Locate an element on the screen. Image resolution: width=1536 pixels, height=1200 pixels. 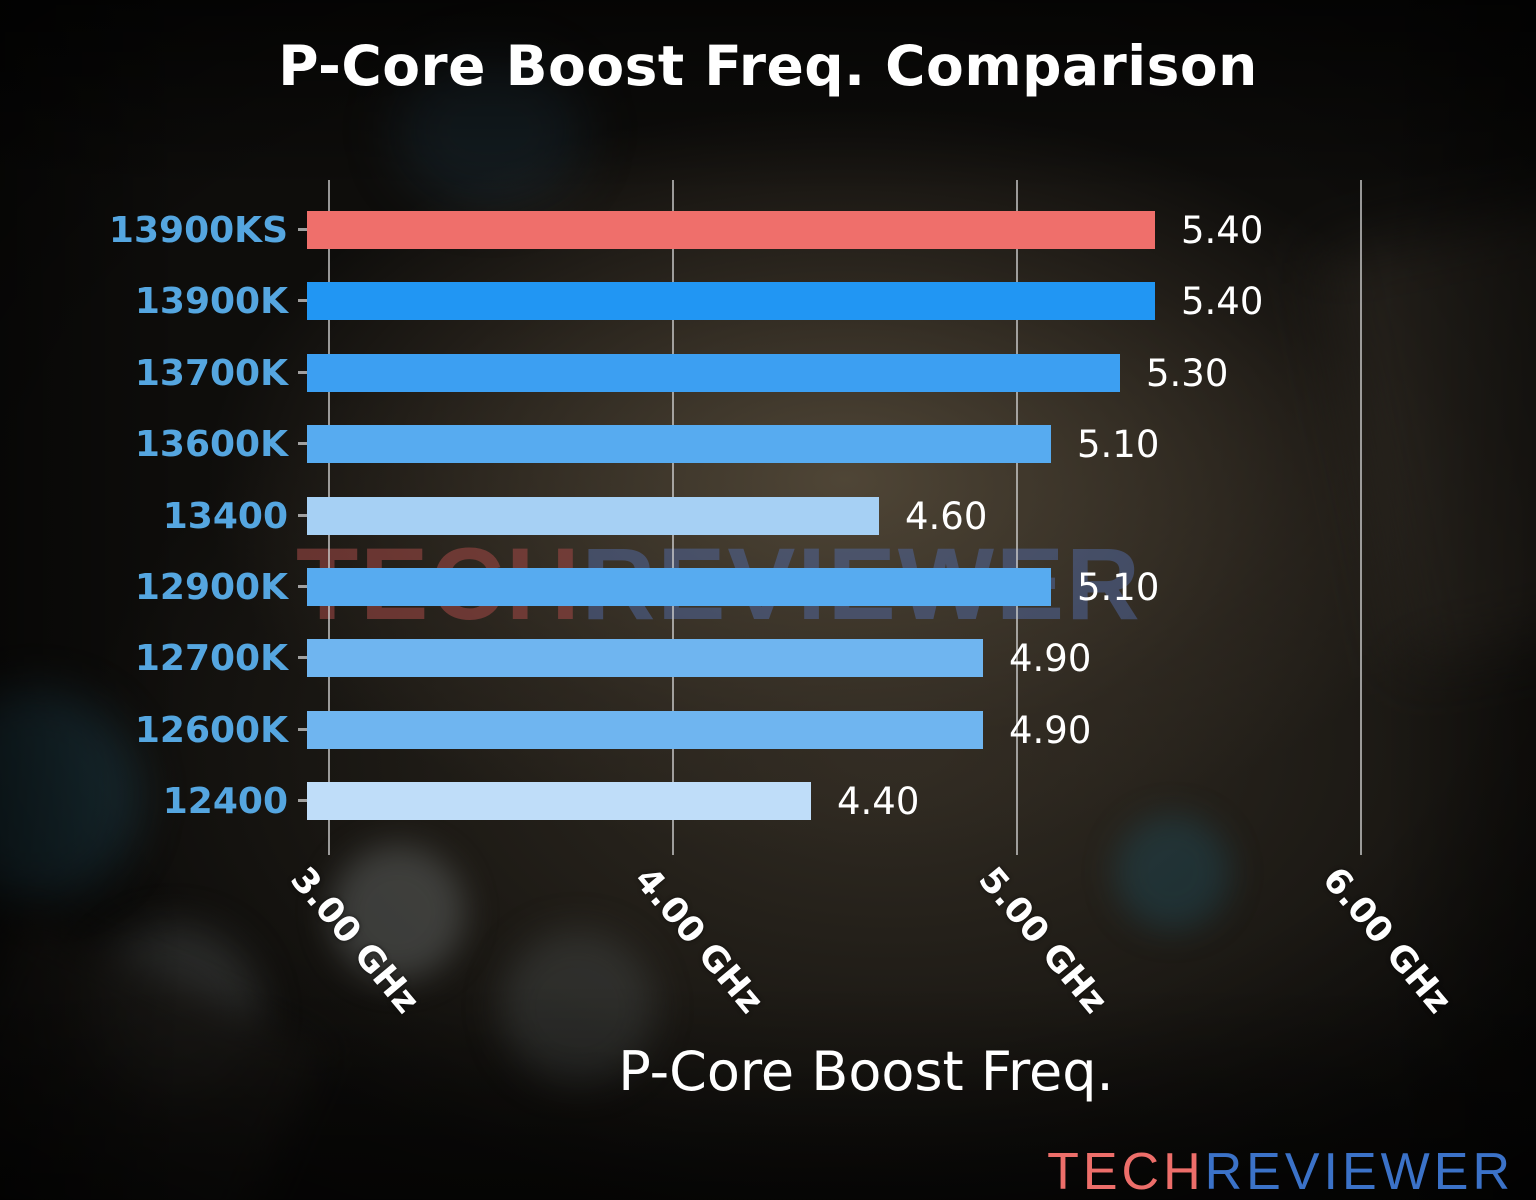
category-label: 12600K is located at coordinates (211, 730).